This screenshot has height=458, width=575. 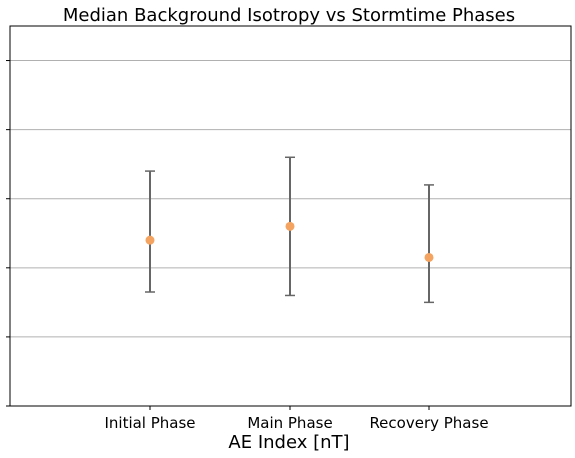 I want to click on data-points, so click(x=289, y=241).